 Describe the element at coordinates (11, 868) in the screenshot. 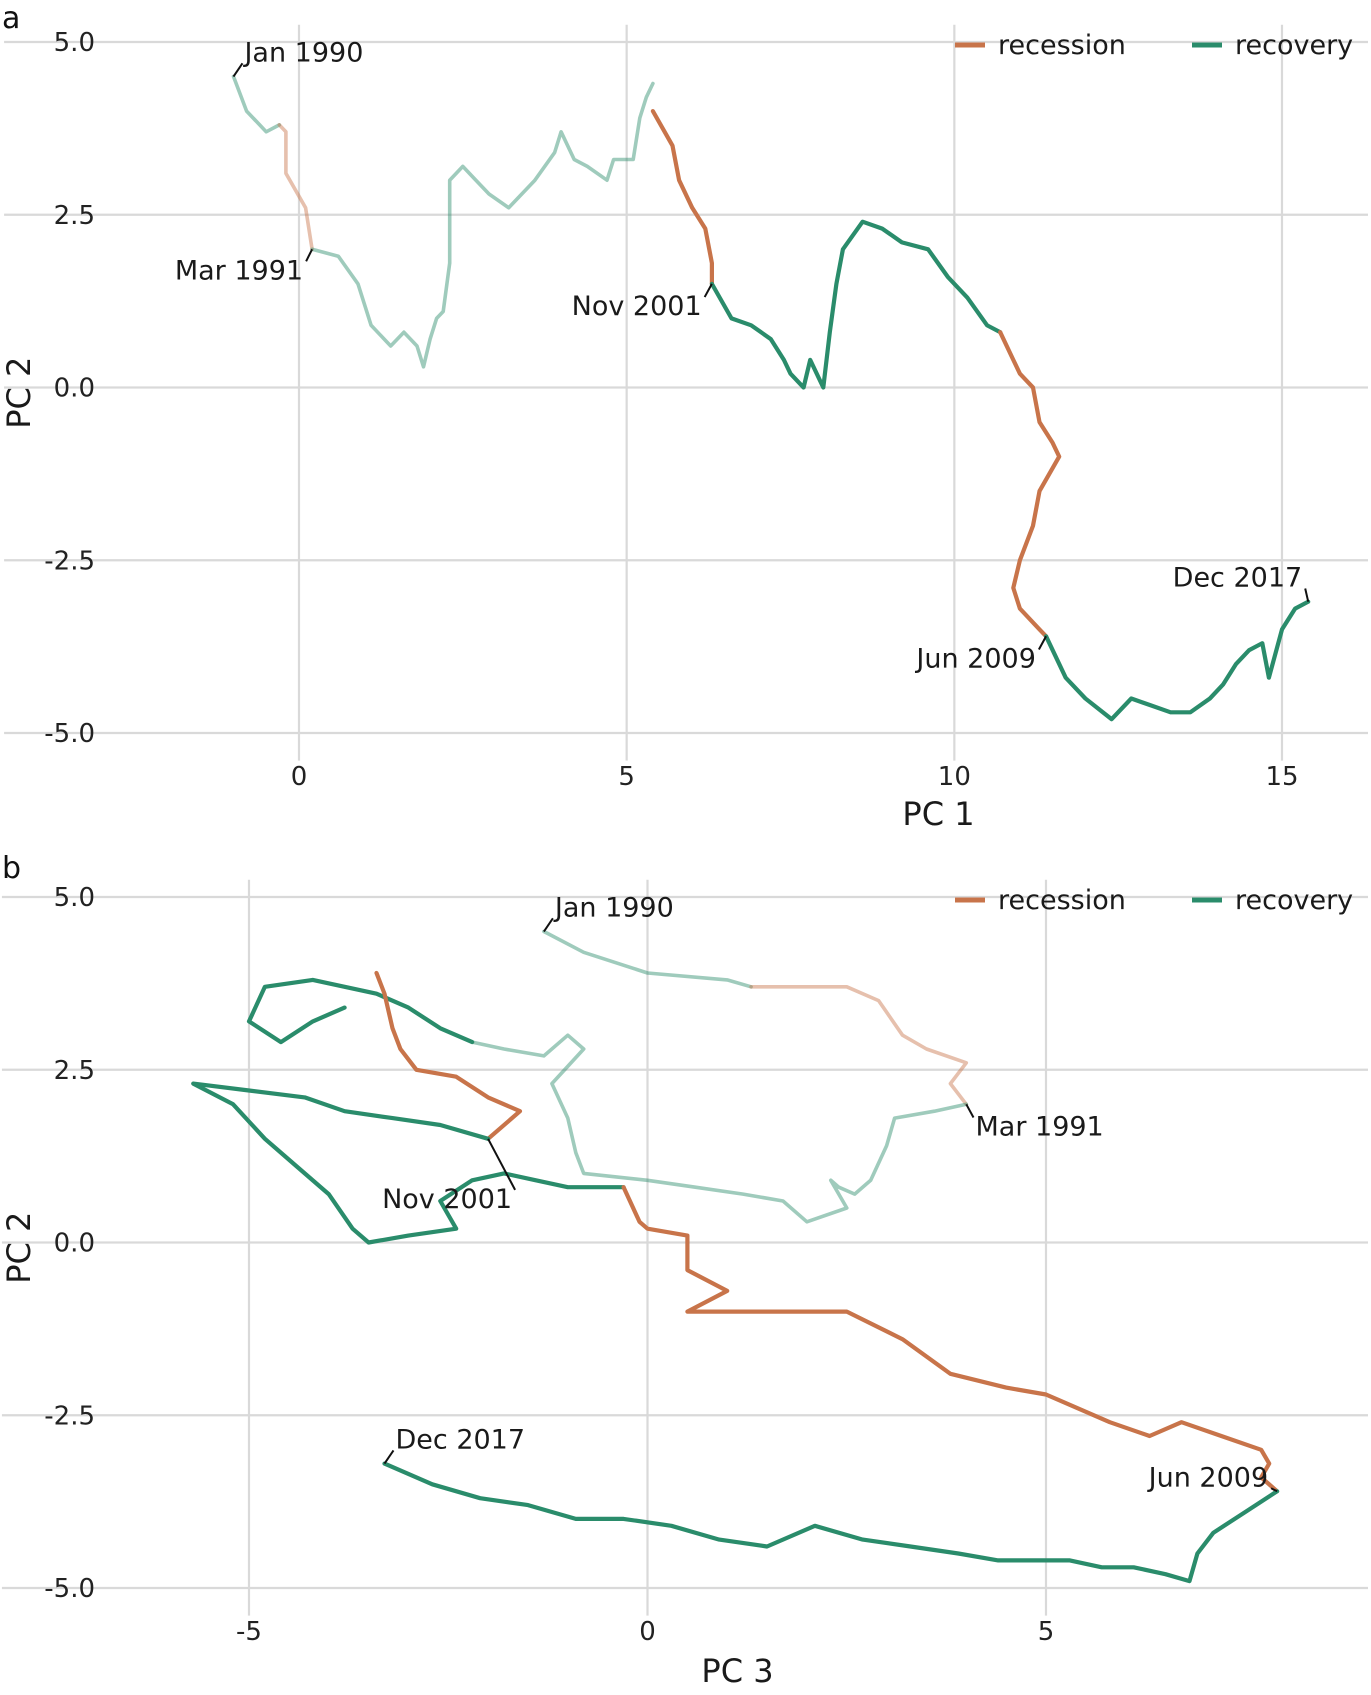

I see `panel-letter: b` at that location.